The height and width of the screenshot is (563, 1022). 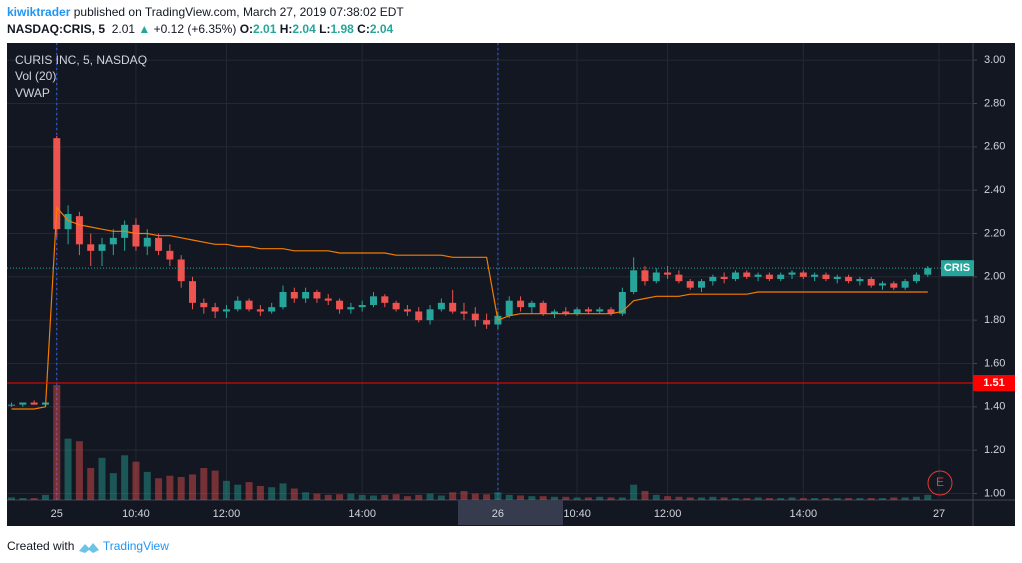 What do you see at coordinates (381, 29) in the screenshot?
I see `close: 2.04` at bounding box center [381, 29].